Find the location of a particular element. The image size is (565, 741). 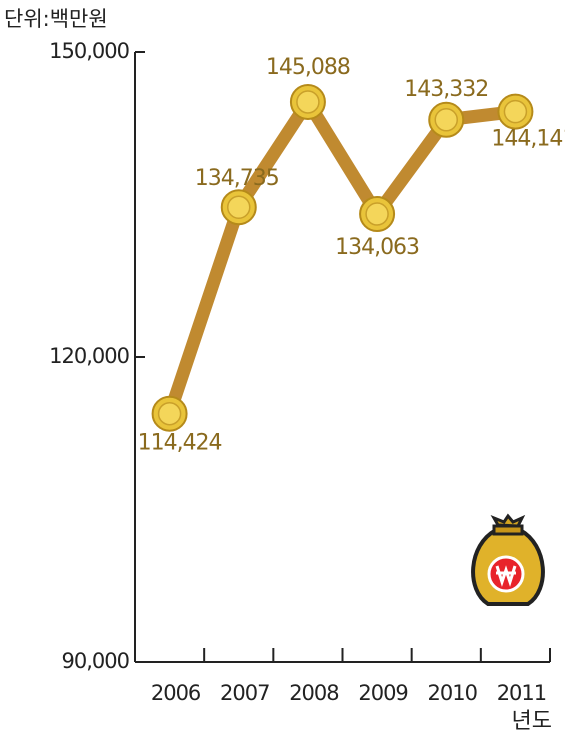

value-label: 143,332 is located at coordinates (446, 89).